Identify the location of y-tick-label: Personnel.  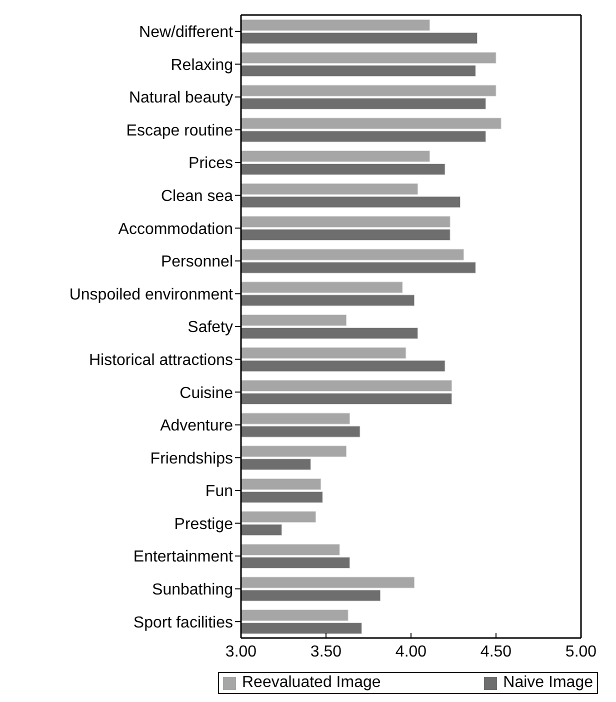
(196, 262).